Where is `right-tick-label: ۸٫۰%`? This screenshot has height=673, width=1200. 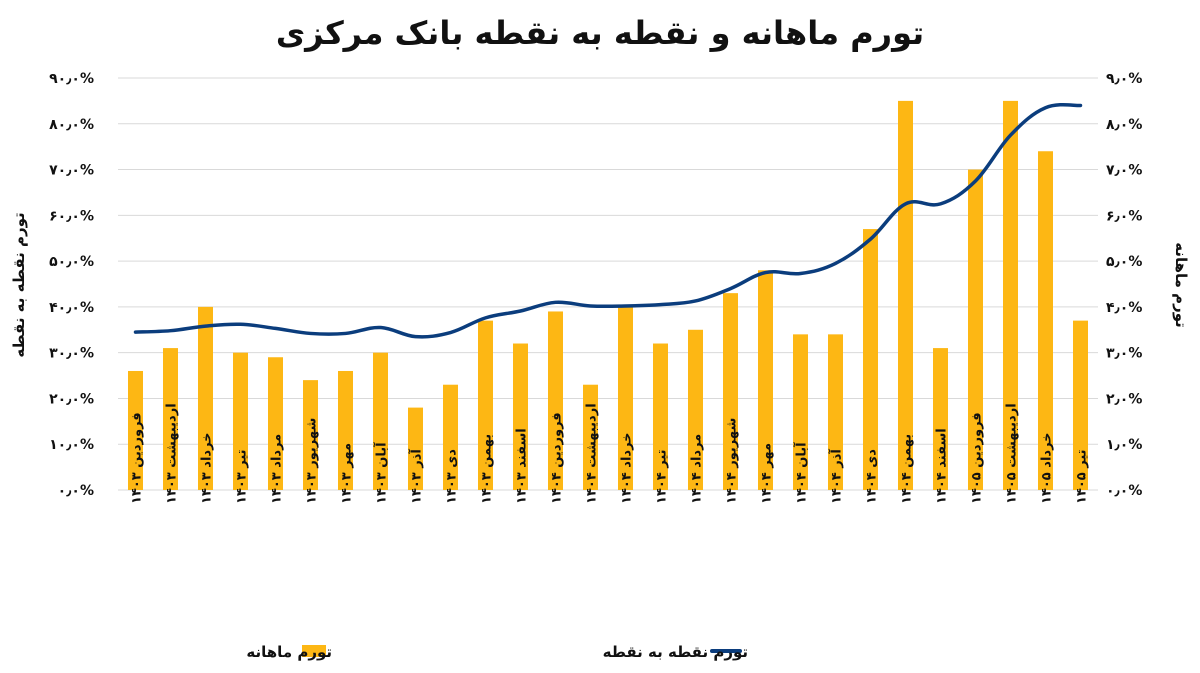 right-tick-label: ۸٫۰% is located at coordinates (1124, 125).